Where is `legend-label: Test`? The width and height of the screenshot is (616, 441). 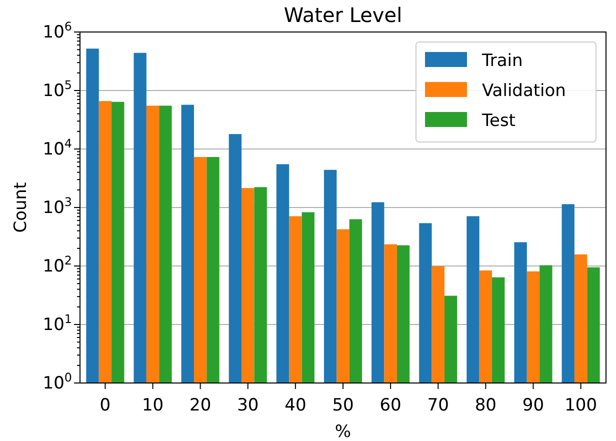 legend-label: Test is located at coordinates (498, 120).